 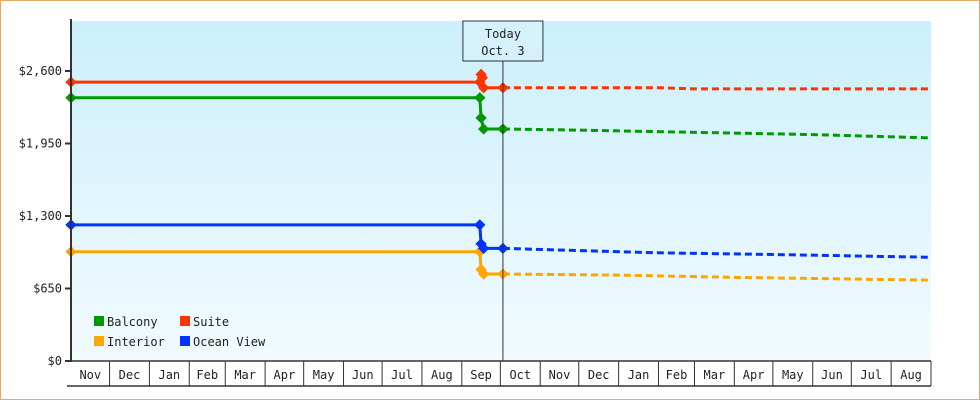 What do you see at coordinates (132, 322) in the screenshot?
I see `legend-label: Balcony` at bounding box center [132, 322].